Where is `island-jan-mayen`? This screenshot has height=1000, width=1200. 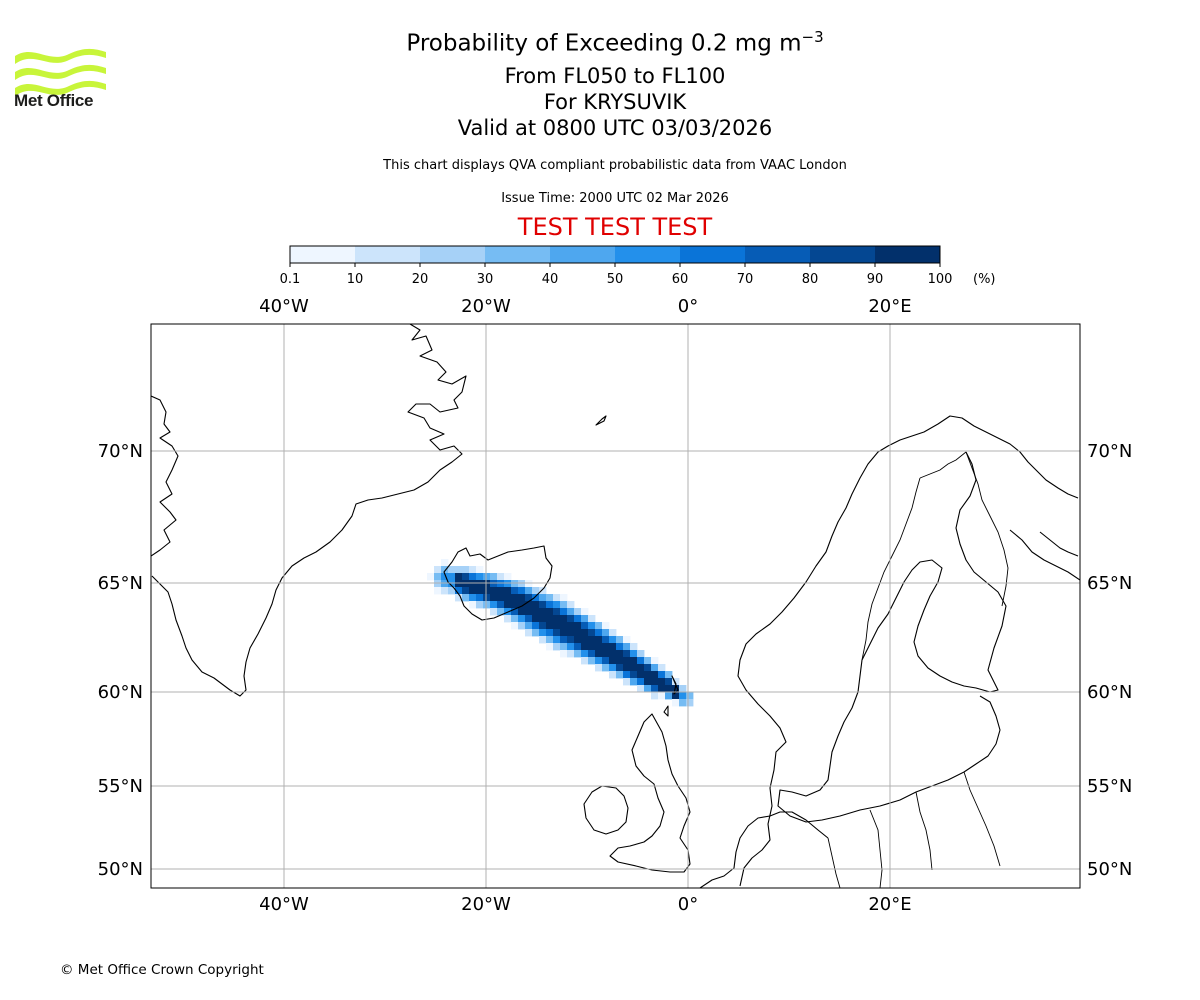
island-jan-mayen is located at coordinates (601, 420).